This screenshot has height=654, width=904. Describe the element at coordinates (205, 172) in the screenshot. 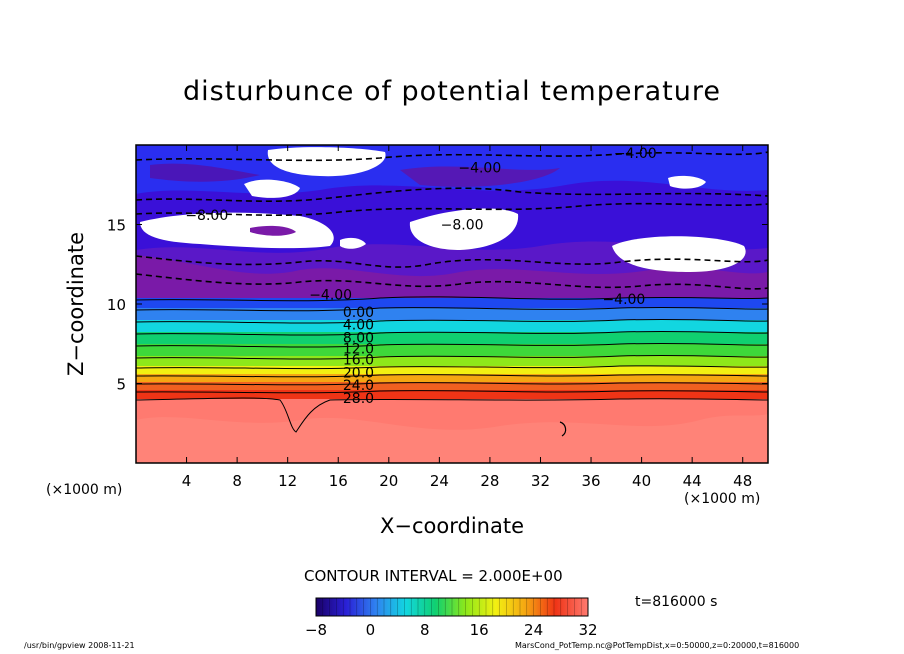

I see `purple-patch` at that location.